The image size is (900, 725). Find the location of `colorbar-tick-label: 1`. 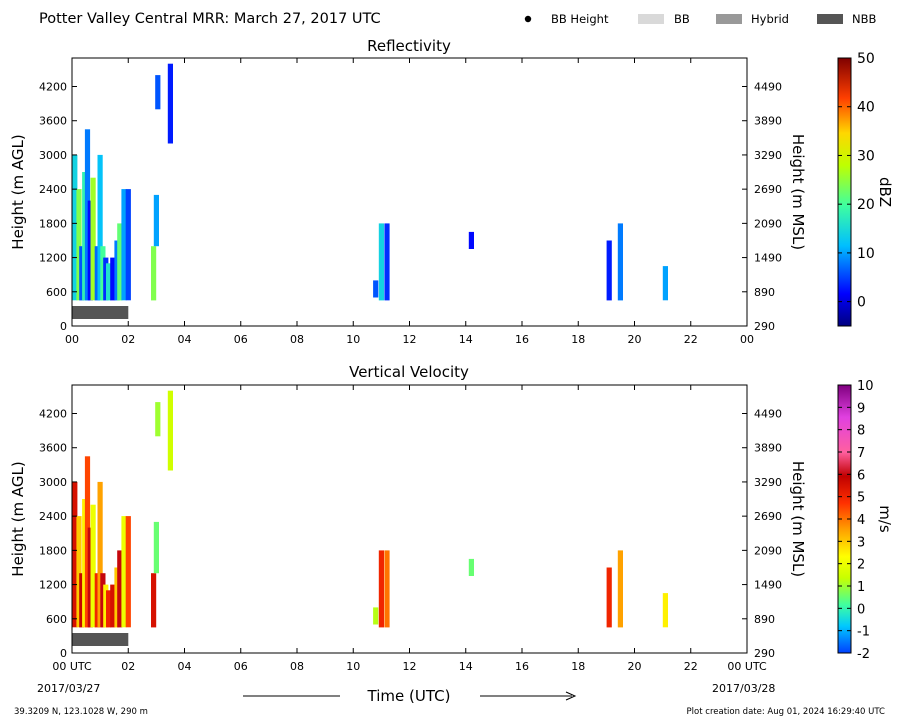

colorbar-tick-label: 1 is located at coordinates (861, 587).